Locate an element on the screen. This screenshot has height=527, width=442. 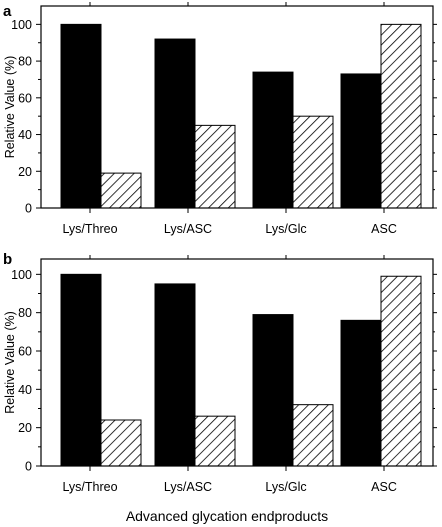
x-axis-label: Advanced glycation endproducts is located at coordinates (227, 516).